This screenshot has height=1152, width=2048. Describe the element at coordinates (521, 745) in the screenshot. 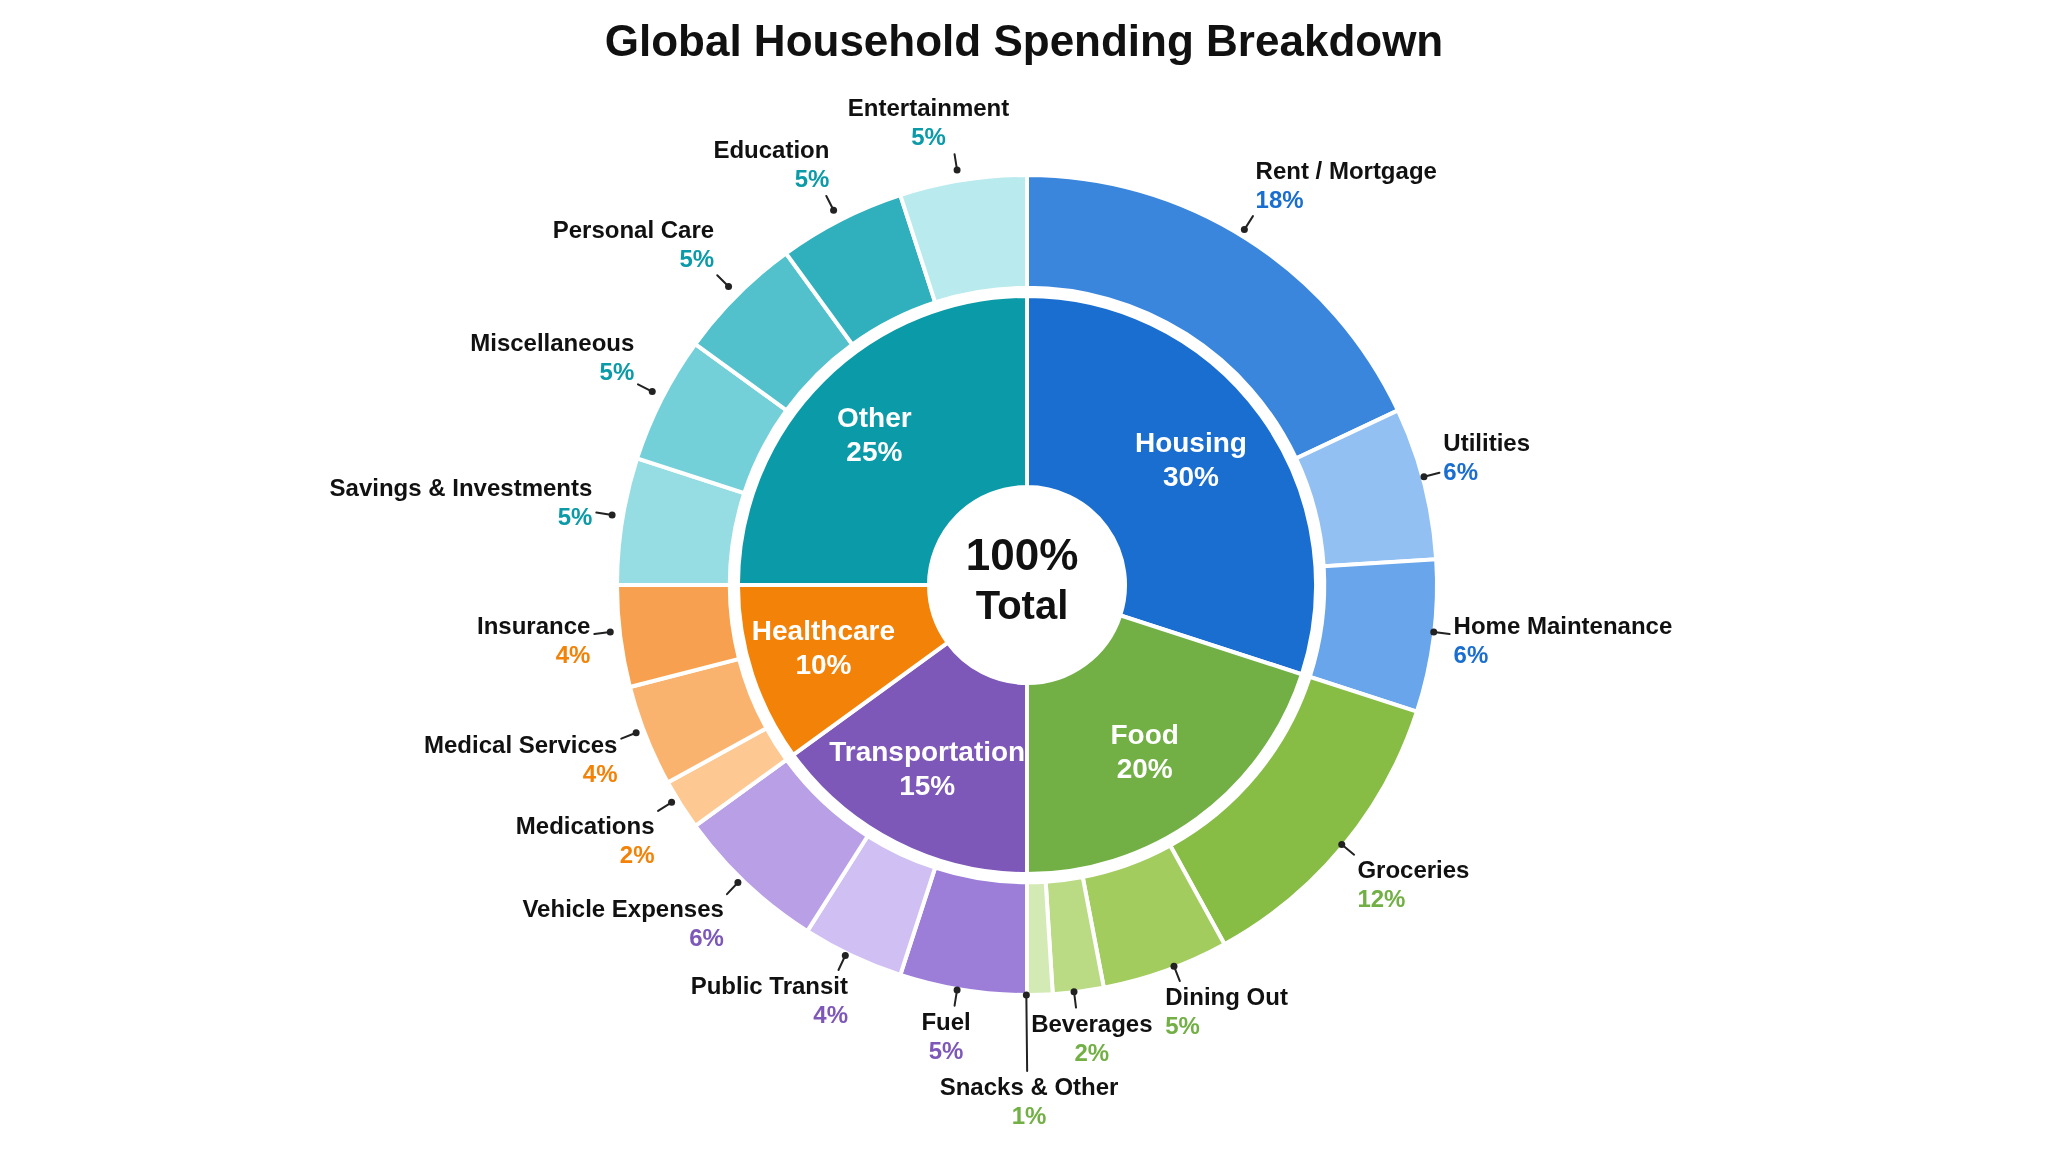

I see `slice-label: Medical Services` at that location.